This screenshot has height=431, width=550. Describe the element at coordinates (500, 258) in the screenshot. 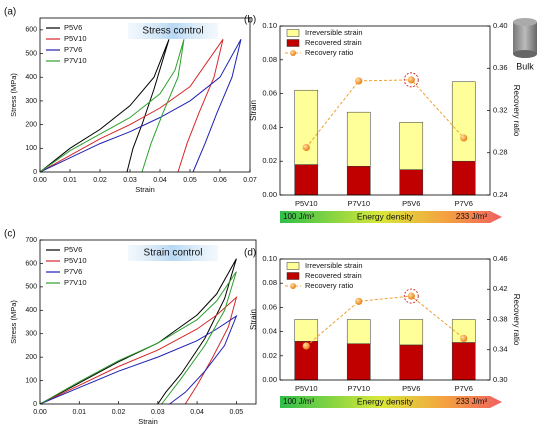

I see `y2-tick-label: 0.46` at that location.